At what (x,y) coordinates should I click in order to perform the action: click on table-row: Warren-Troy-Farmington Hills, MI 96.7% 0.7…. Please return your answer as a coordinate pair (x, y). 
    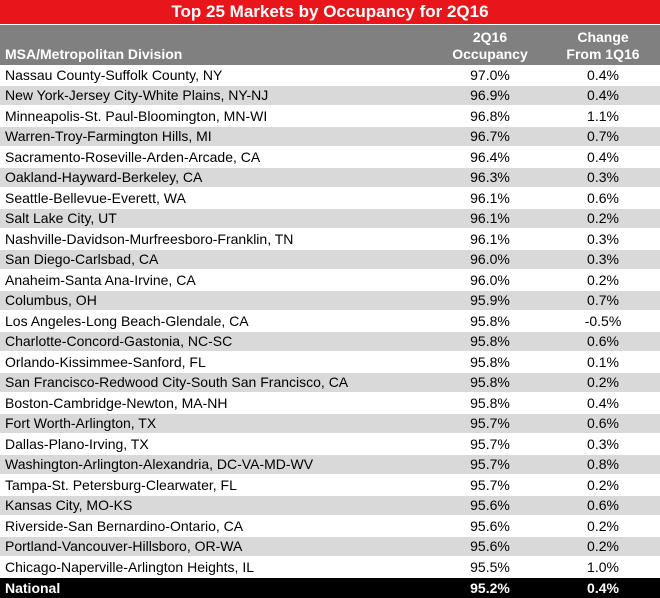
    Looking at the image, I should click on (330, 136).